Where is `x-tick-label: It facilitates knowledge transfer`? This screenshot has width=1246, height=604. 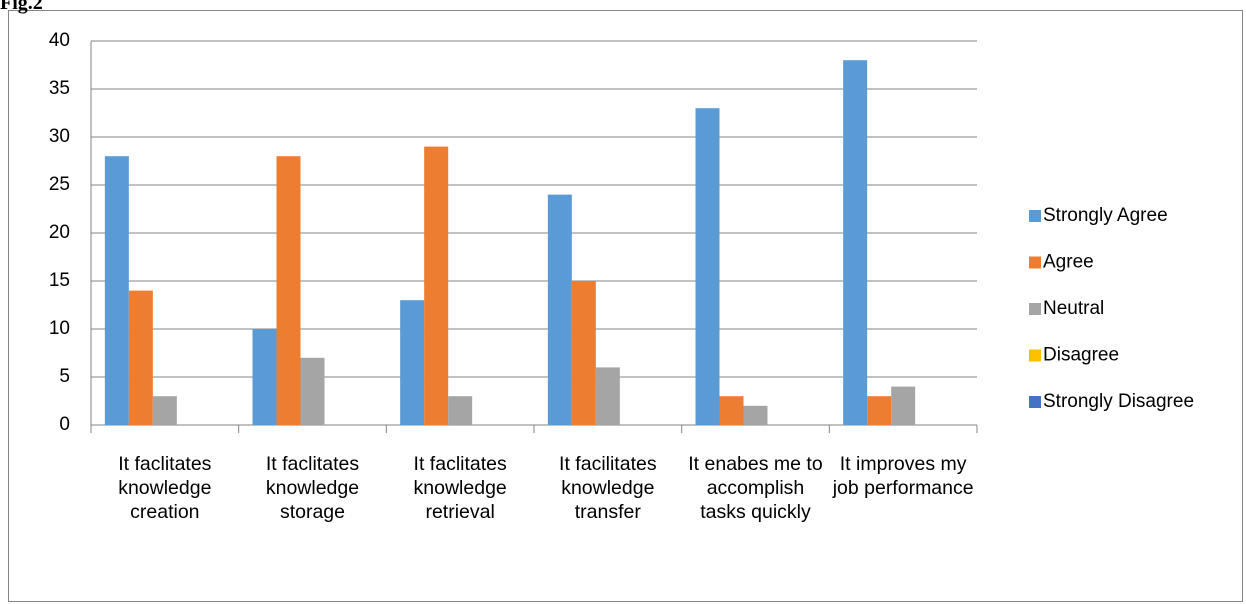
x-tick-label: It facilitates knowledge transfer is located at coordinates (608, 488).